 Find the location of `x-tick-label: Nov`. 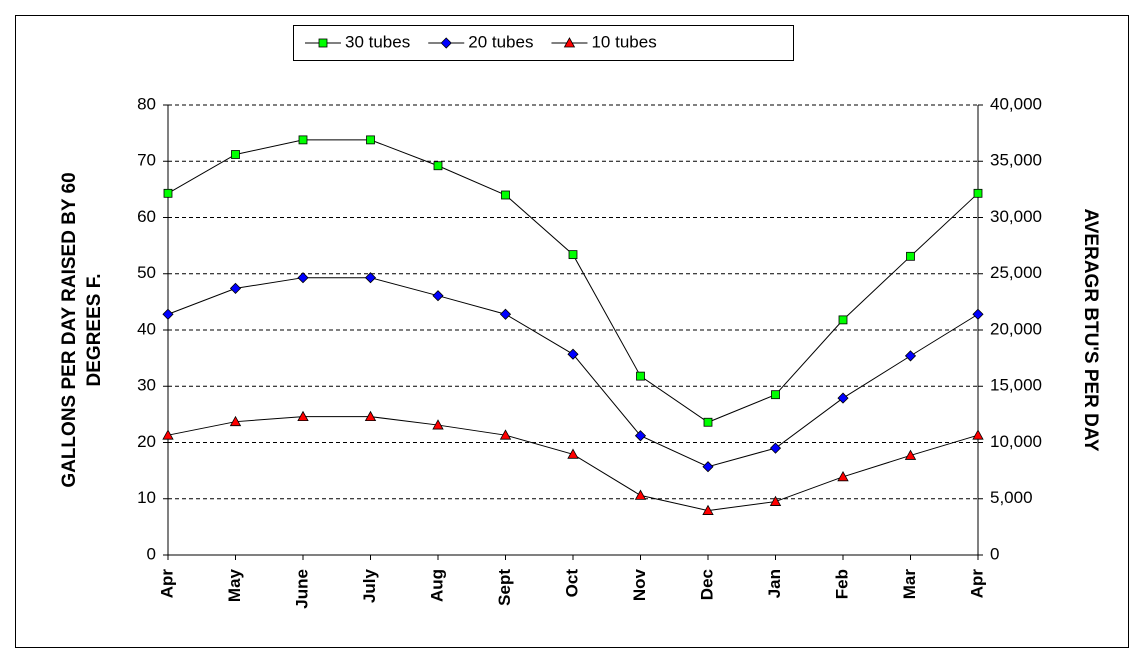

x-tick-label: Nov is located at coordinates (639, 584).